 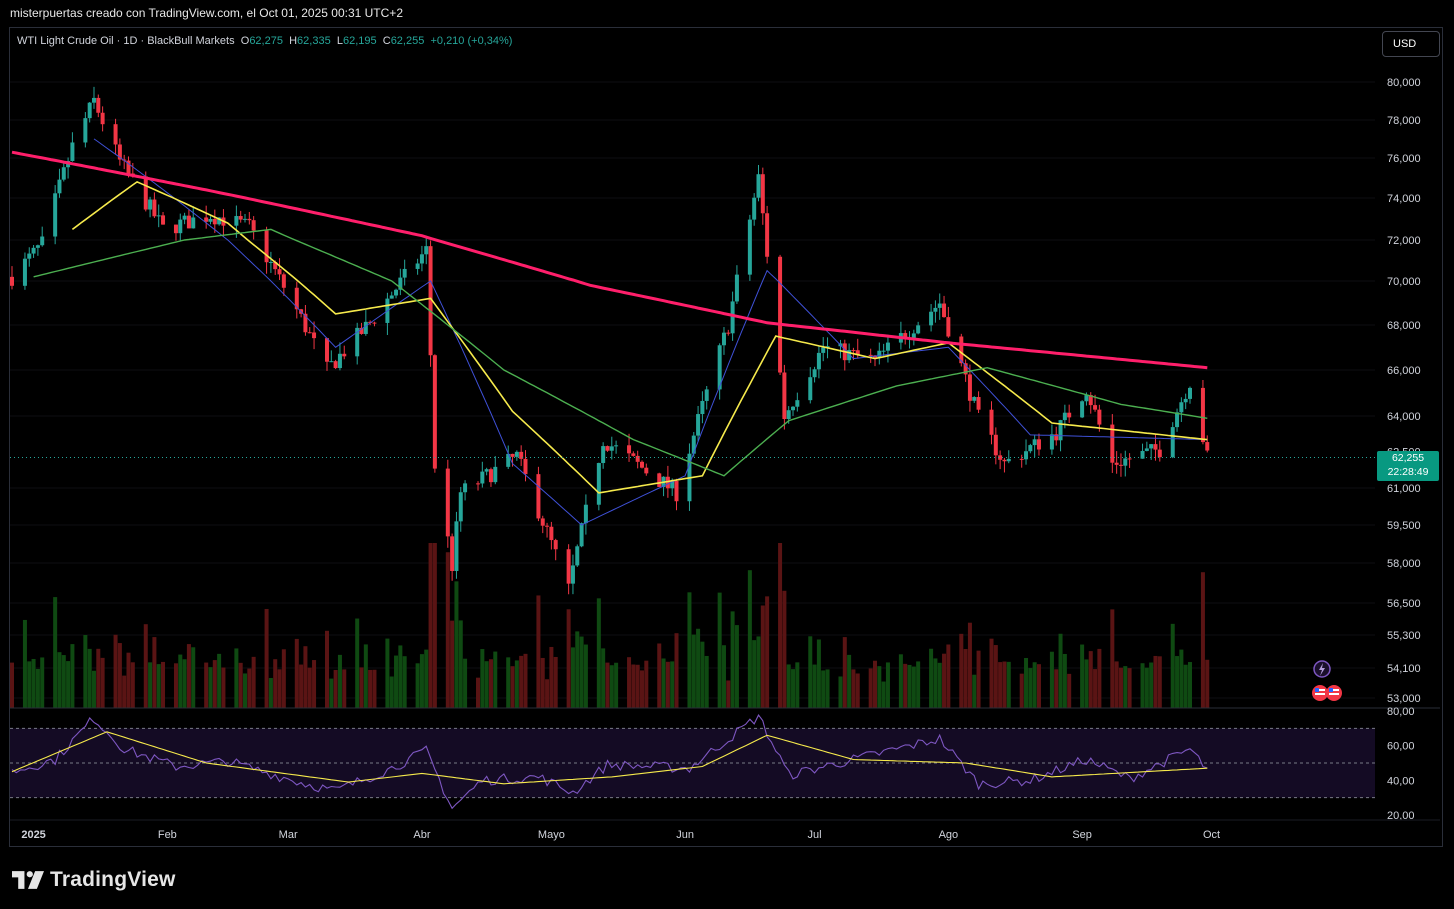 What do you see at coordinates (1404, 83) in the screenshot?
I see `price-tick-label: 80,000` at bounding box center [1404, 83].